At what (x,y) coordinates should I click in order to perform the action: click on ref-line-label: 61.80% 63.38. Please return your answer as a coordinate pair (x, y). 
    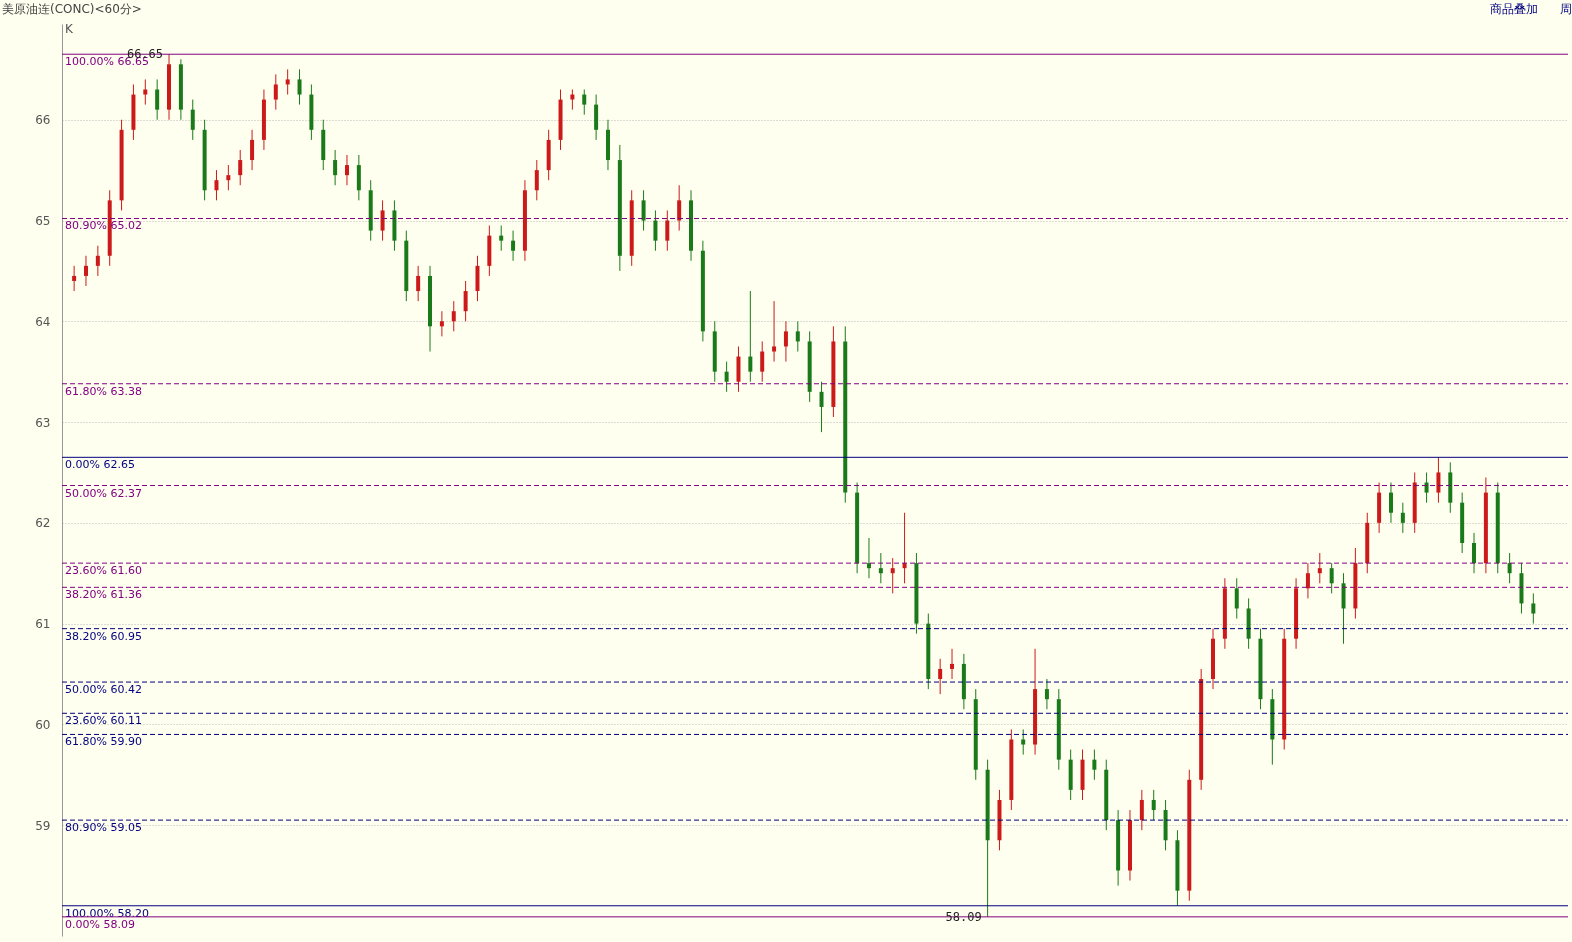
    Looking at the image, I should click on (103, 391).